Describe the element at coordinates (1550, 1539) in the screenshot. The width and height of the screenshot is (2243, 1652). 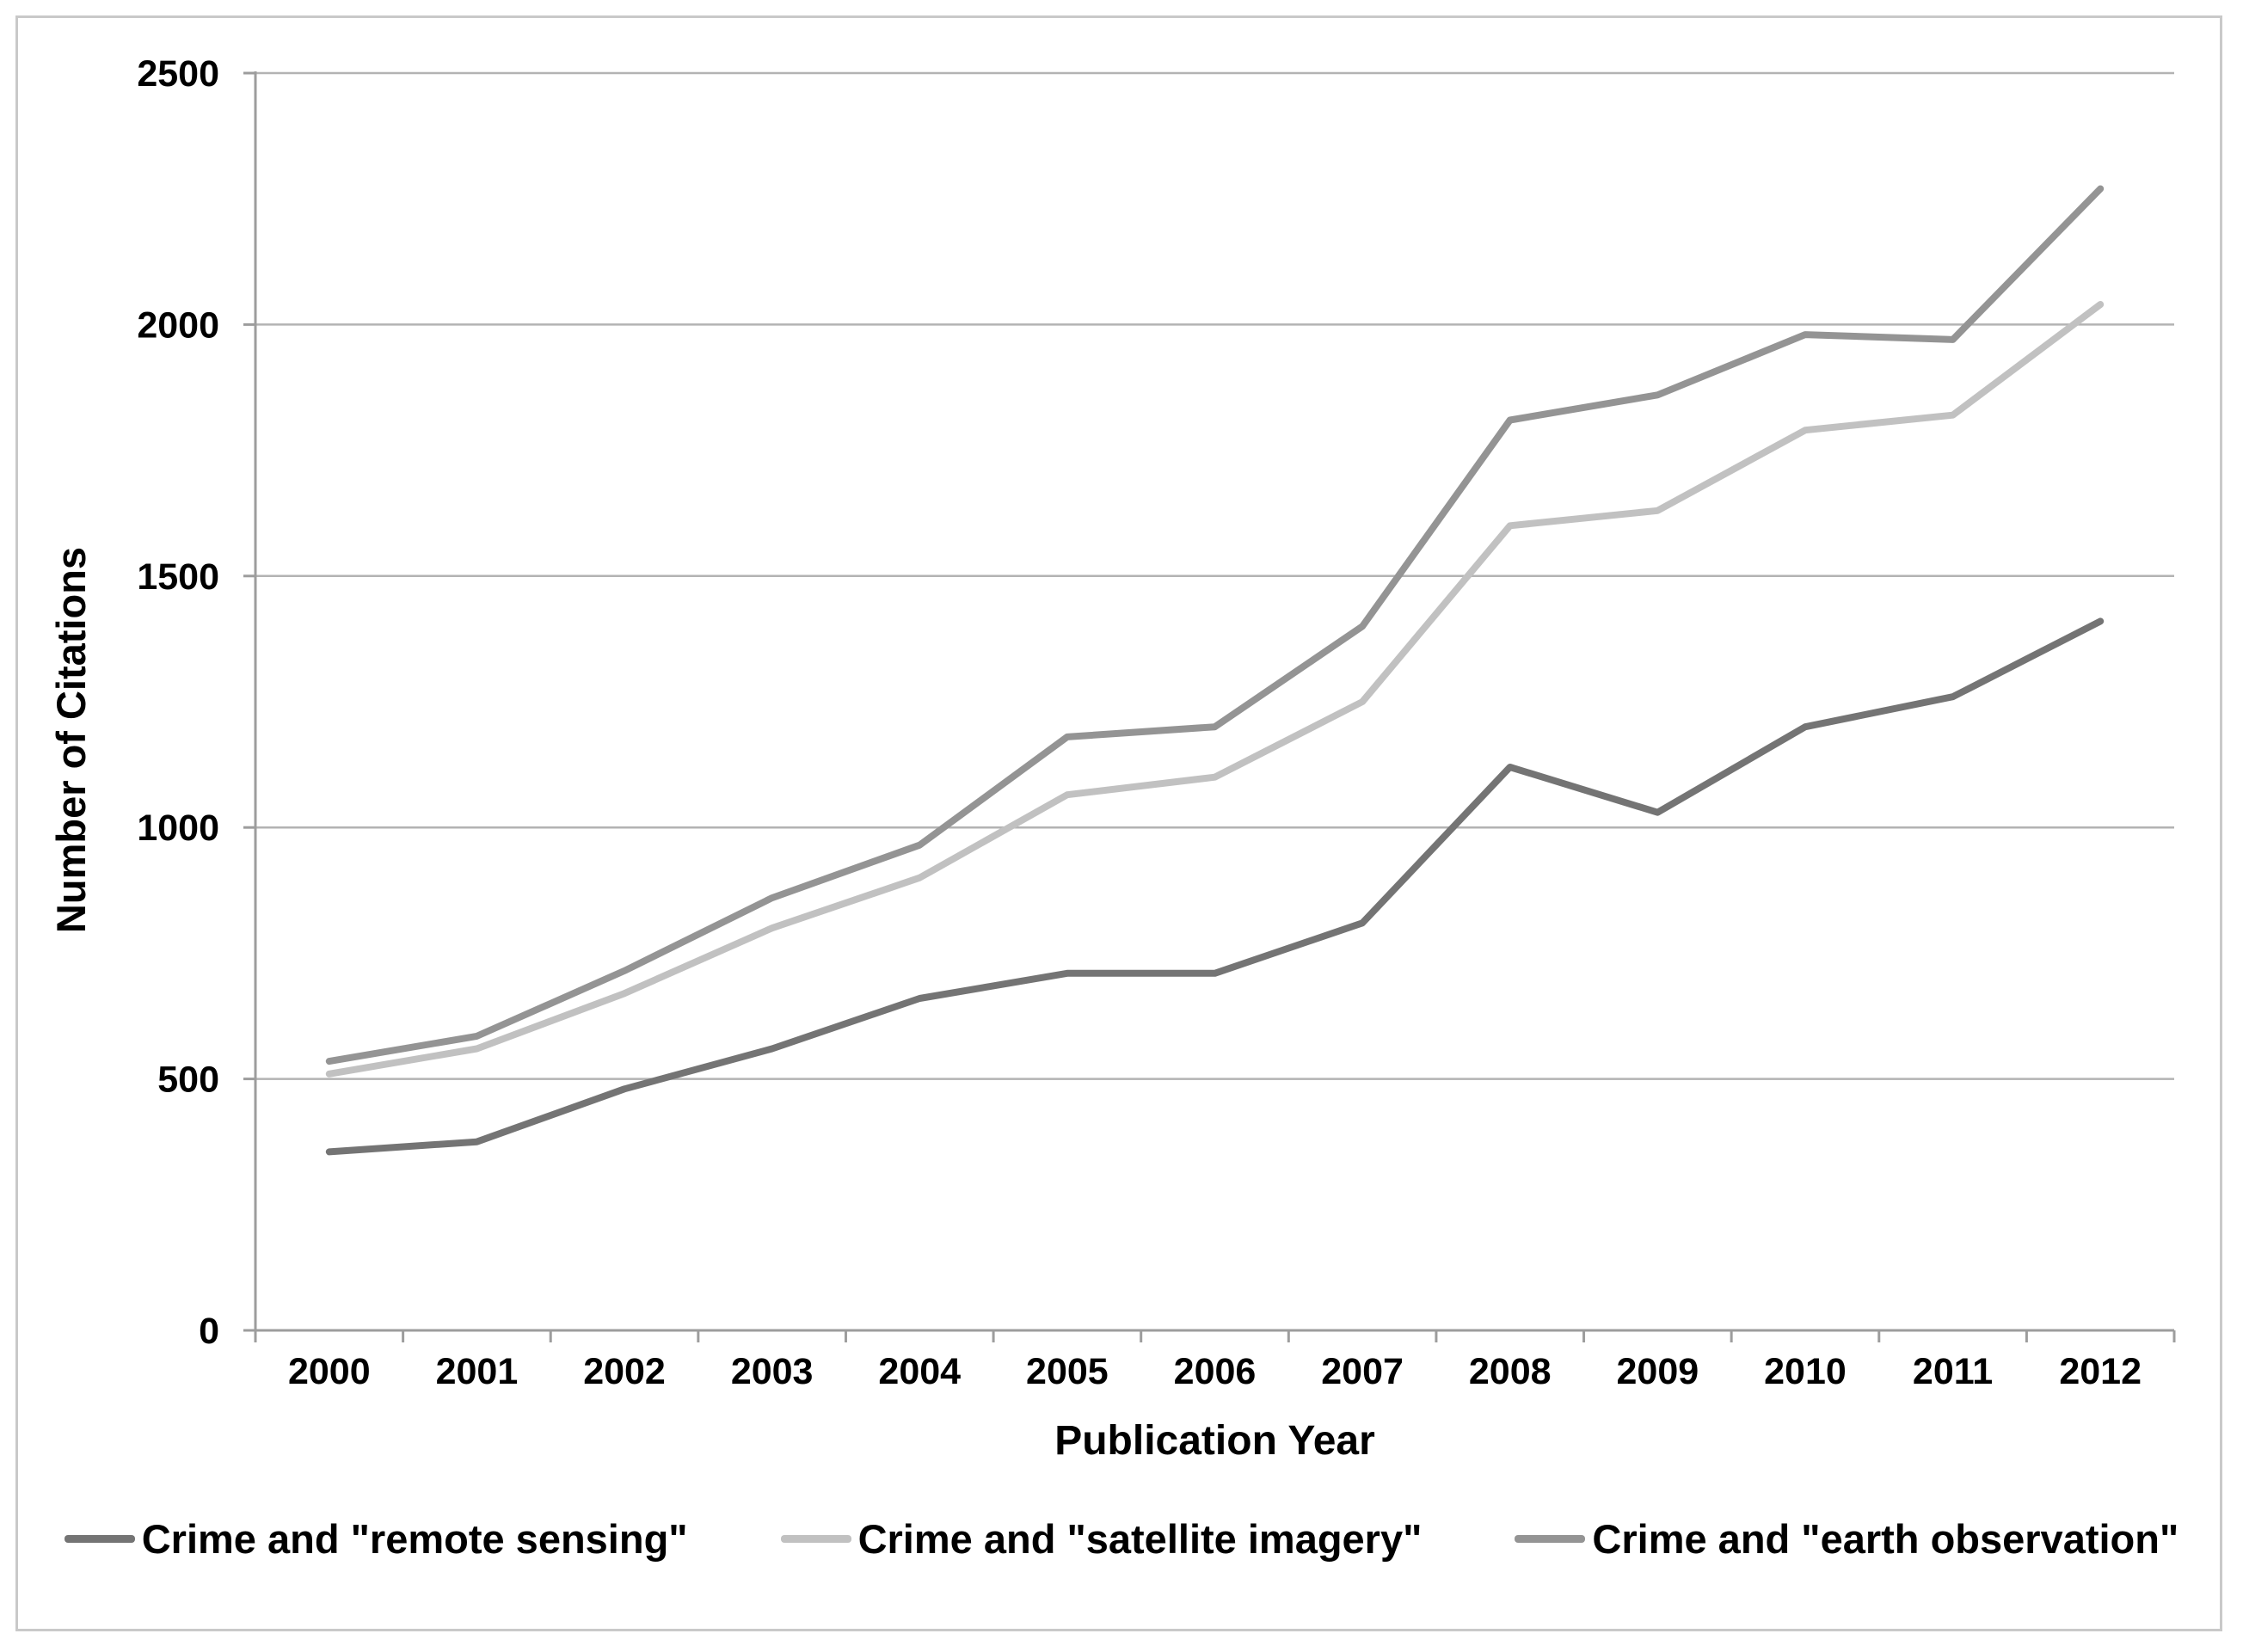
I see `legend-line-swatch-earth-observation` at that location.